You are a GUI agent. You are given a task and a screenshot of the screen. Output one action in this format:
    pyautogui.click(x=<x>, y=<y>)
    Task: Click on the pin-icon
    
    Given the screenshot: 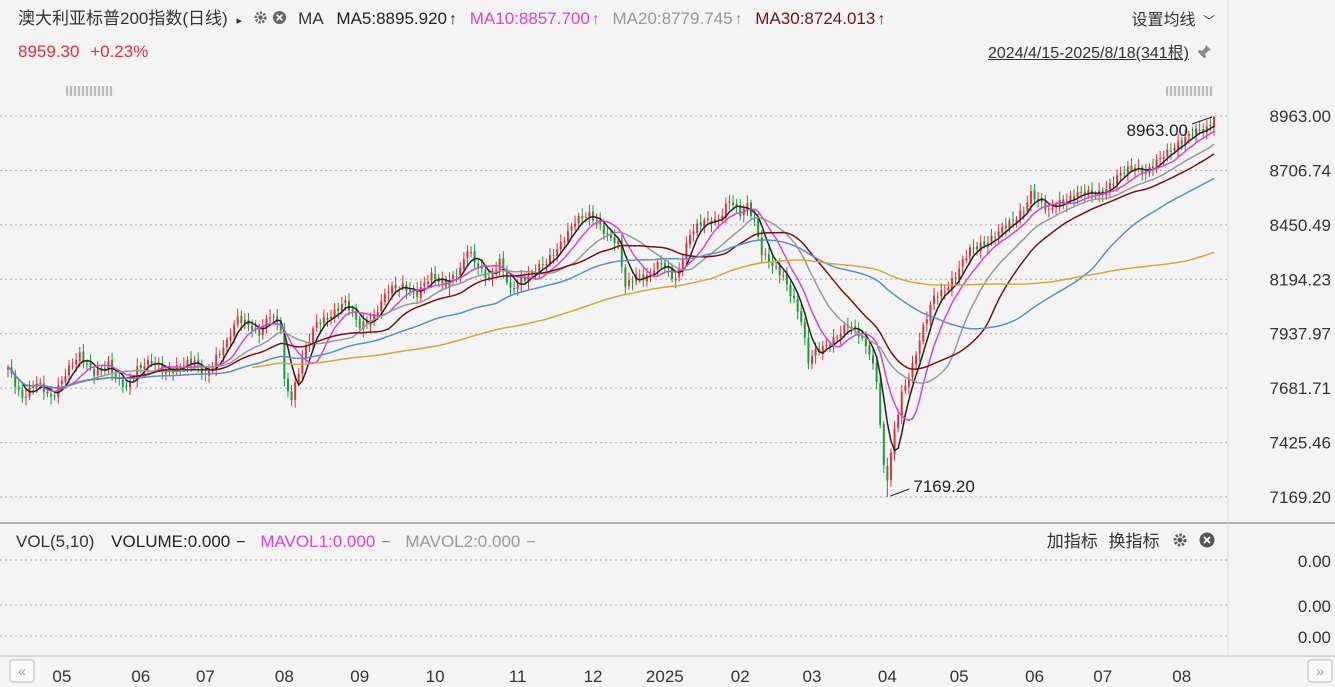 What is the action you would take?
    pyautogui.click(x=1204, y=54)
    